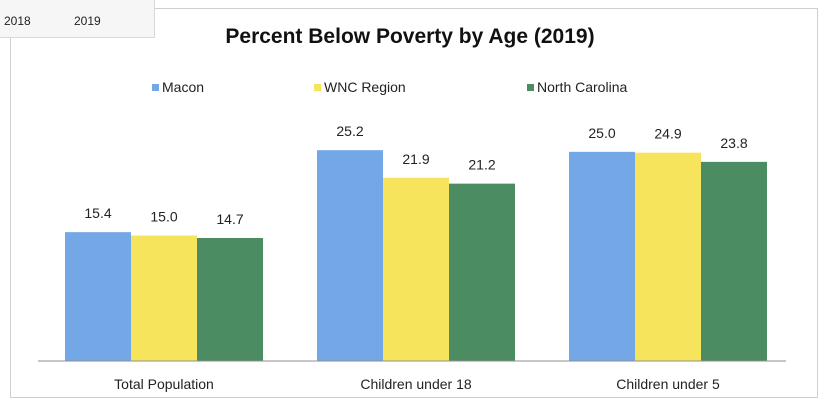  What do you see at coordinates (482, 272) in the screenshot?
I see `bar-children-under-18-north-carolina` at bounding box center [482, 272].